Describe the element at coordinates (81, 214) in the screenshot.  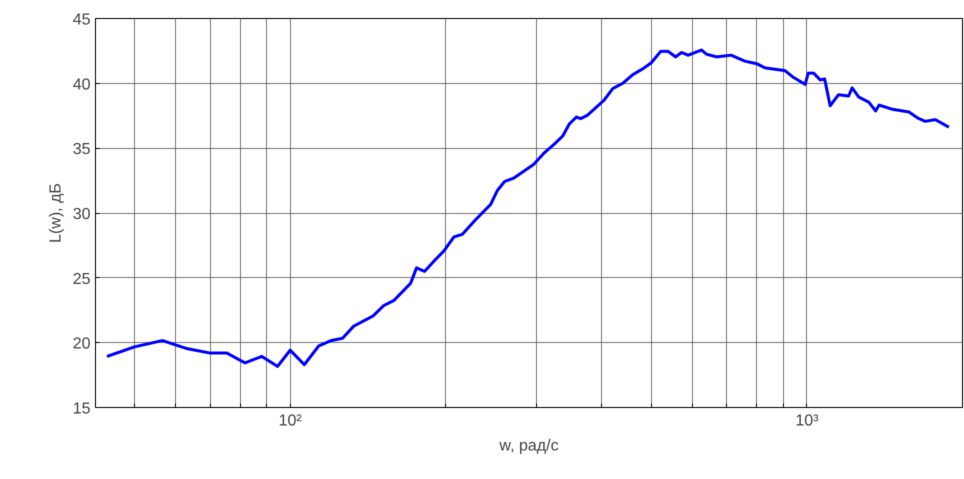
I see `y-tick-label: 30` at that location.